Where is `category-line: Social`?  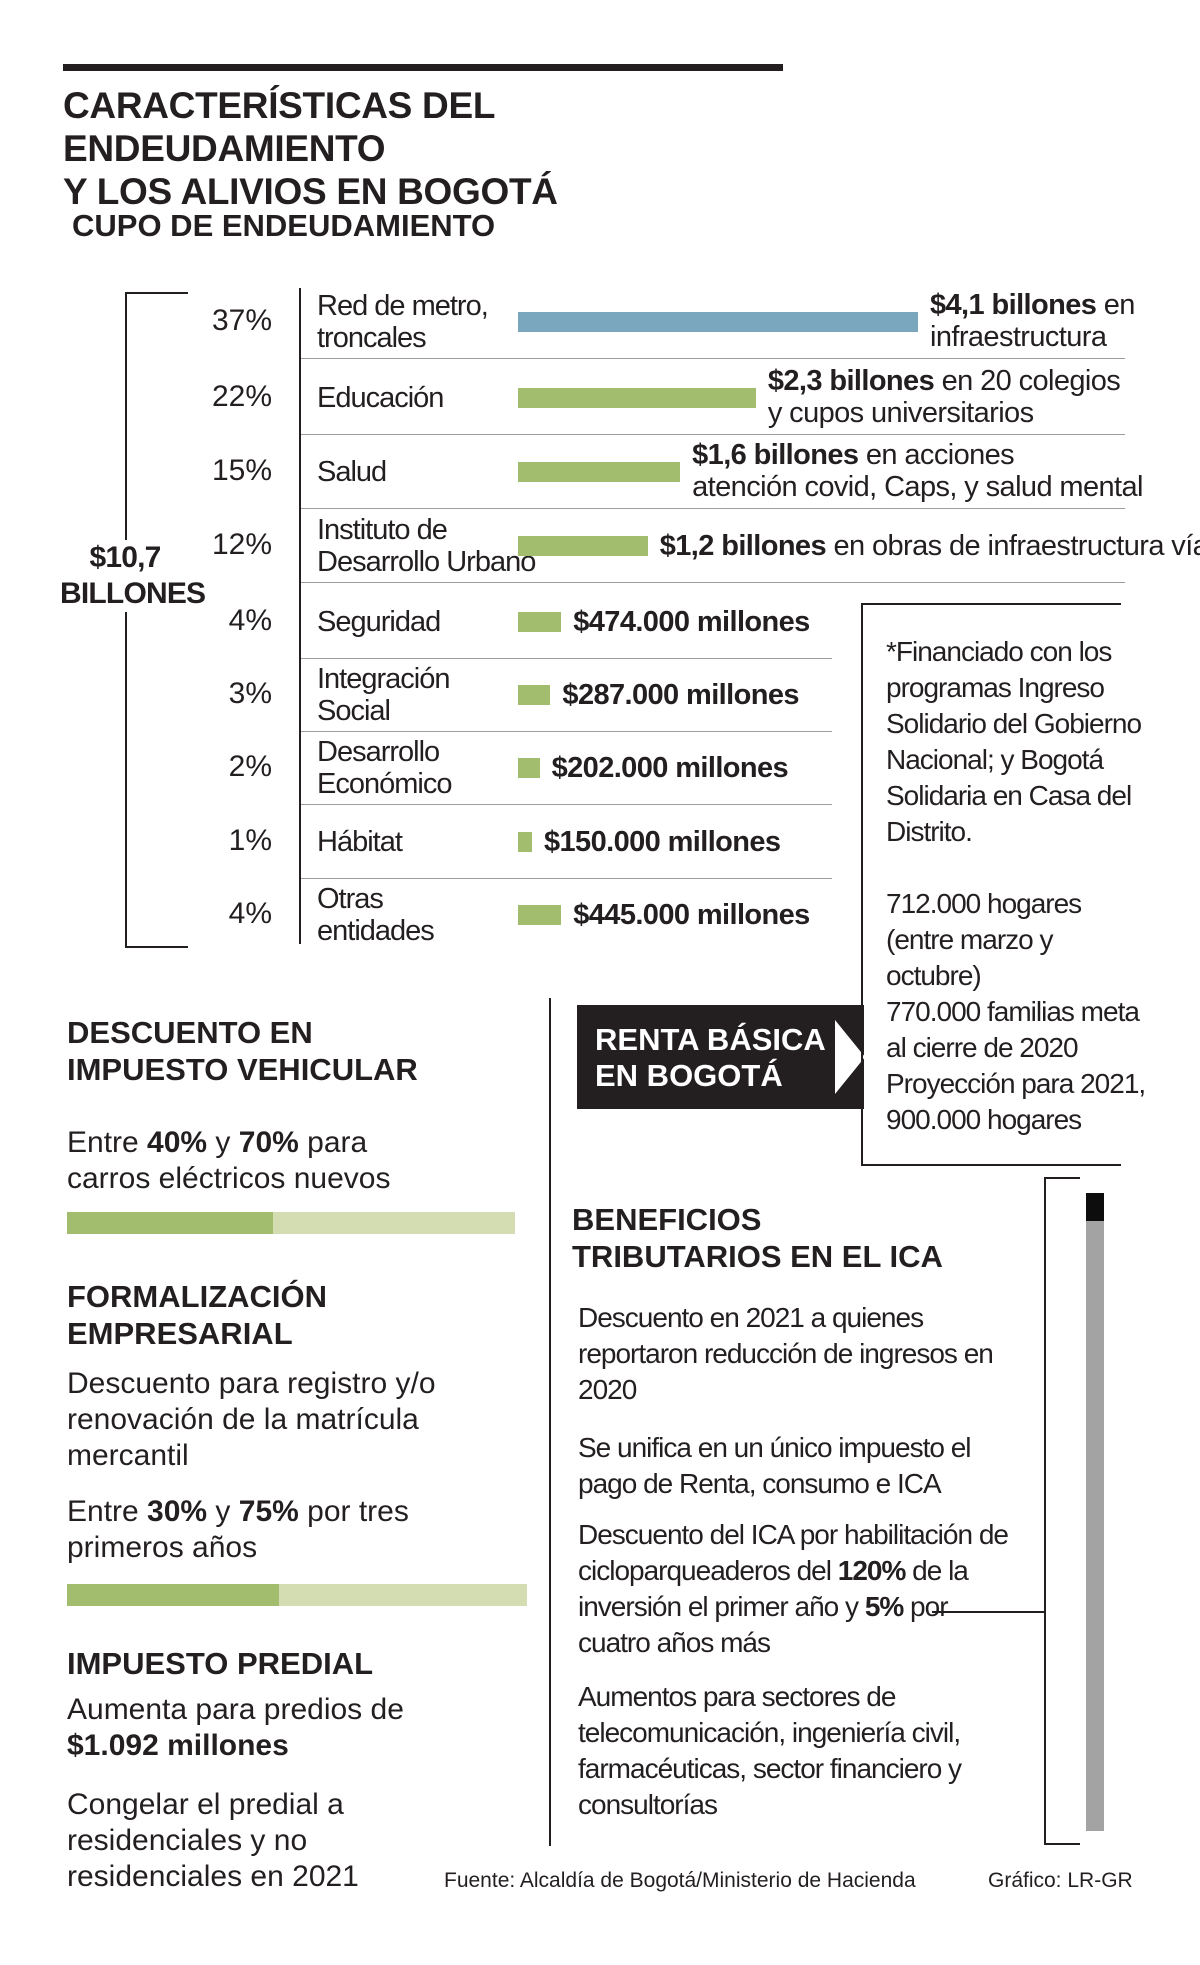 category-line: Social is located at coordinates (354, 710).